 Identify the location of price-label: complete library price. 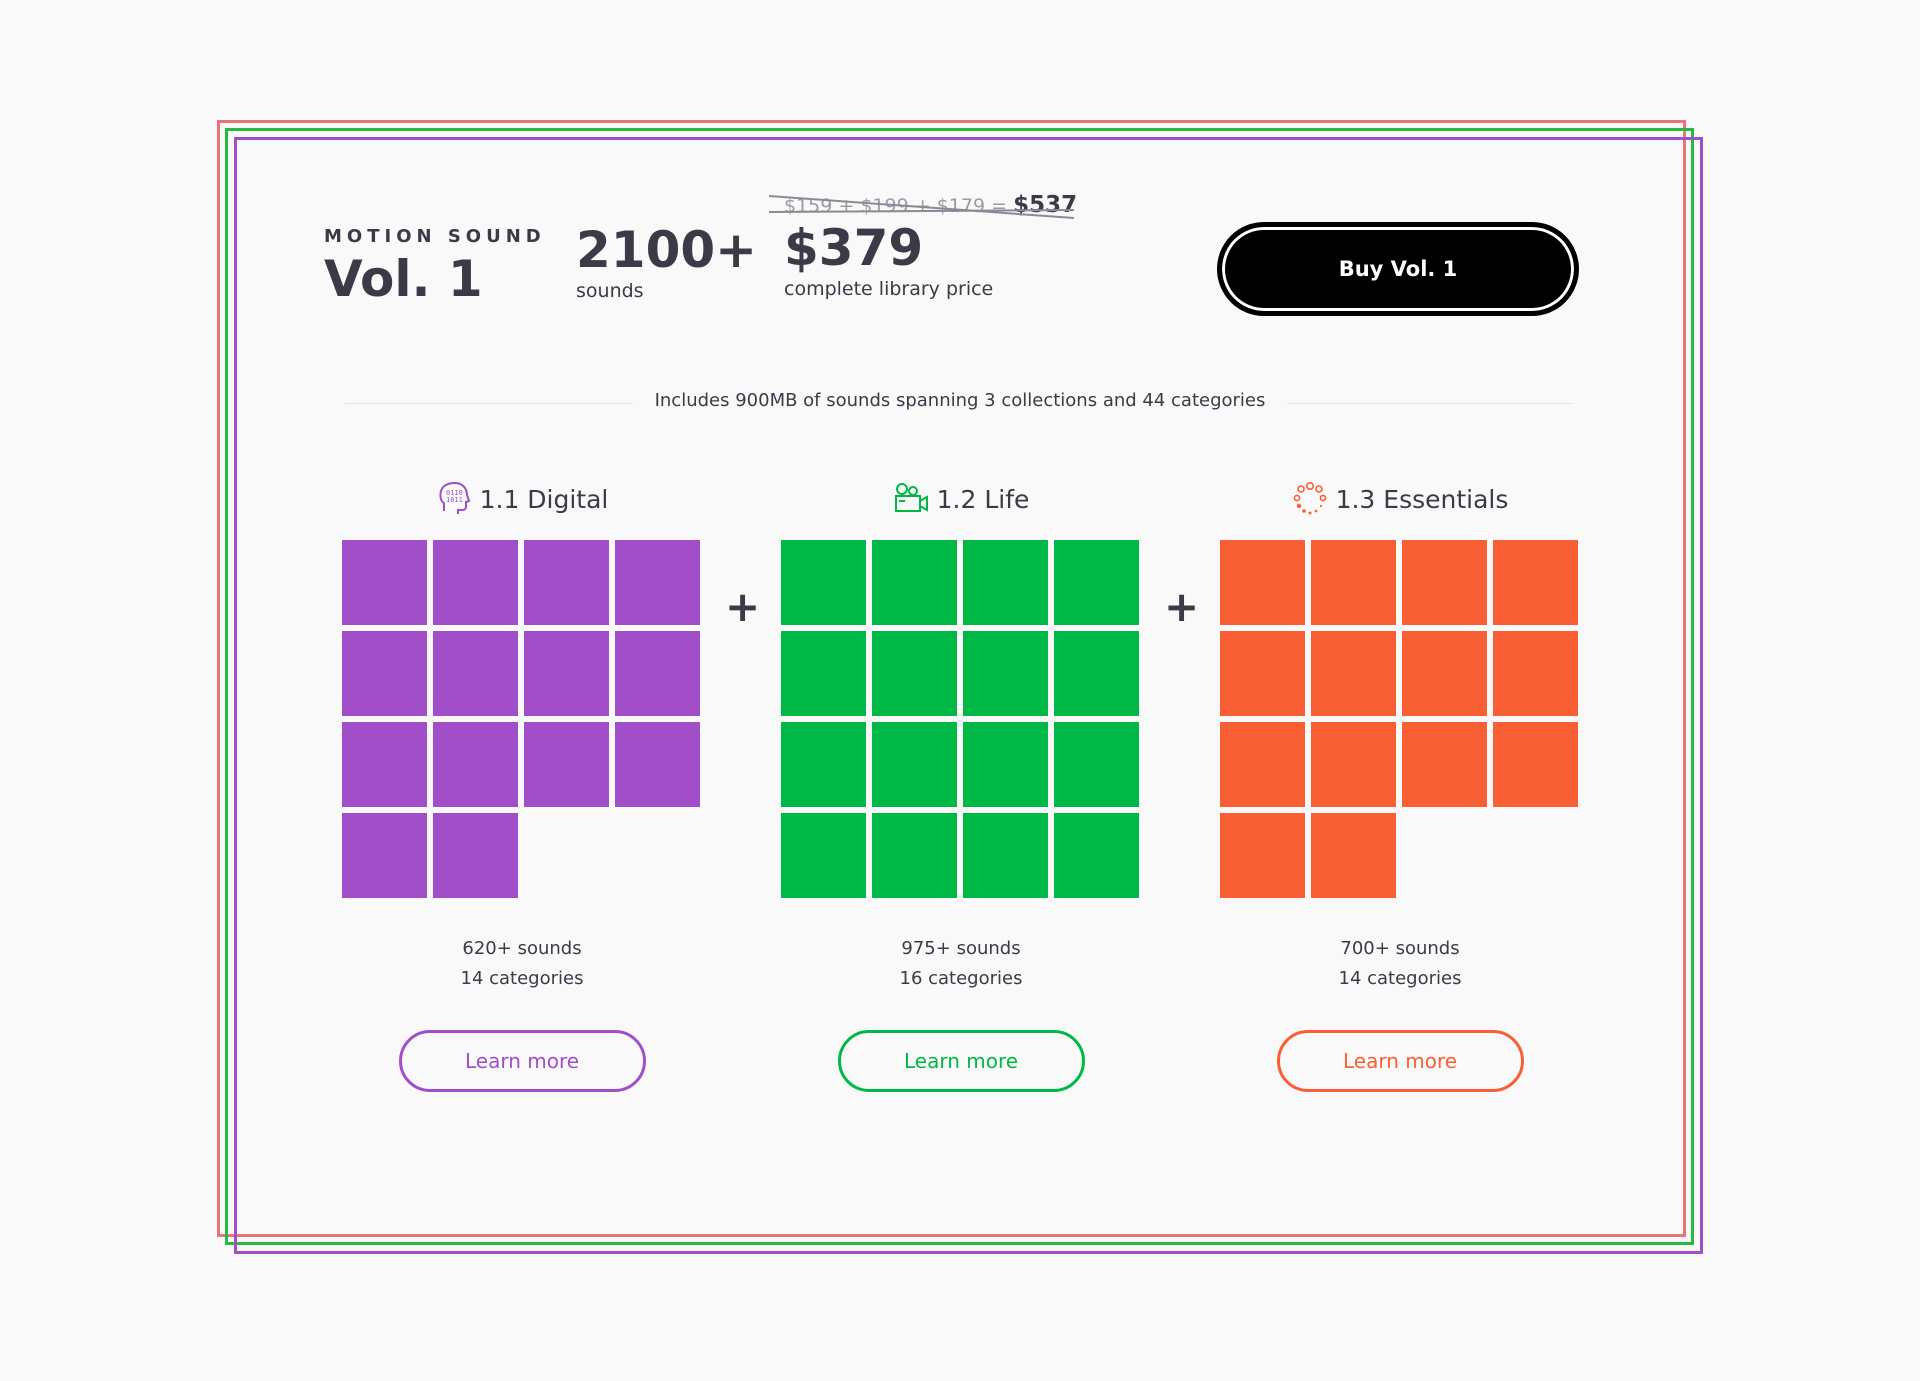
(889, 289).